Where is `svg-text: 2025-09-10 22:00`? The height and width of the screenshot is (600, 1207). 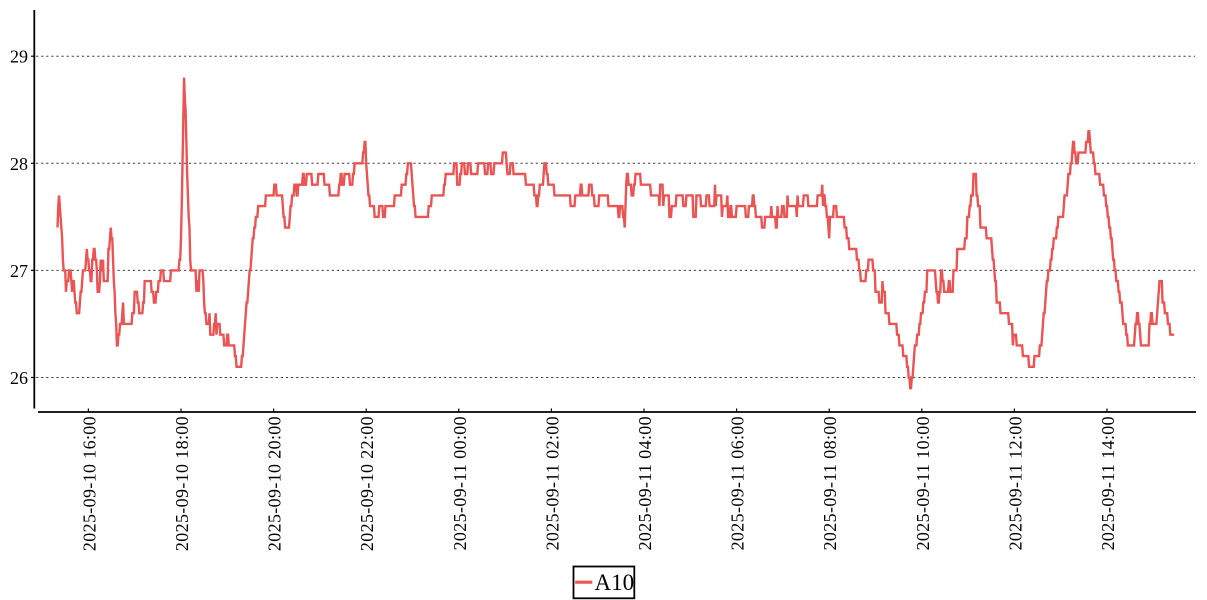
svg-text: 2025-09-10 22:00 is located at coordinates (367, 483).